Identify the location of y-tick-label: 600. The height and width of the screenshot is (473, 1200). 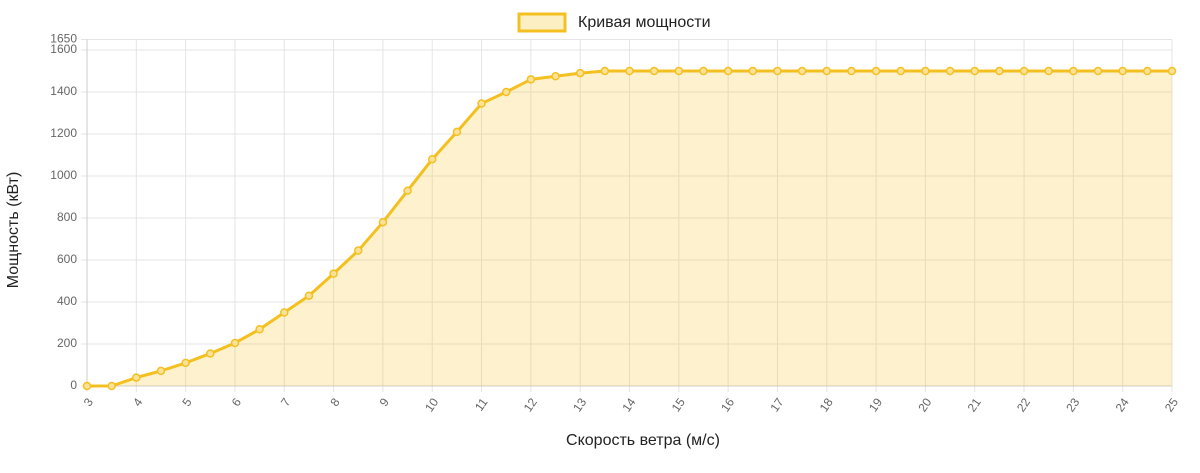
(67, 259).